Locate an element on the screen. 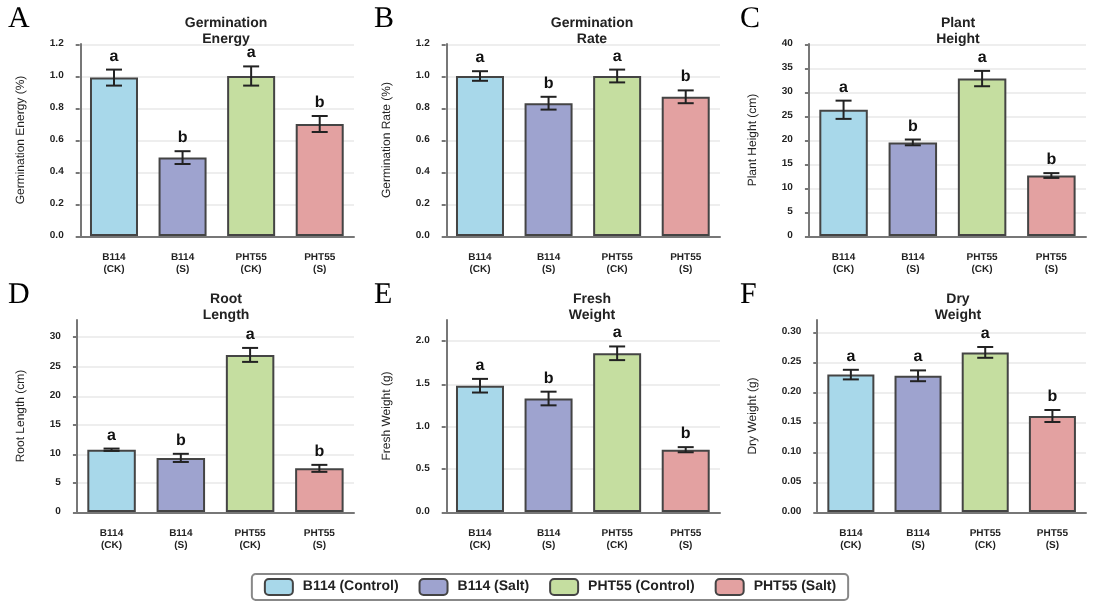 This screenshot has height=610, width=1100. text: B is located at coordinates (384, 19).